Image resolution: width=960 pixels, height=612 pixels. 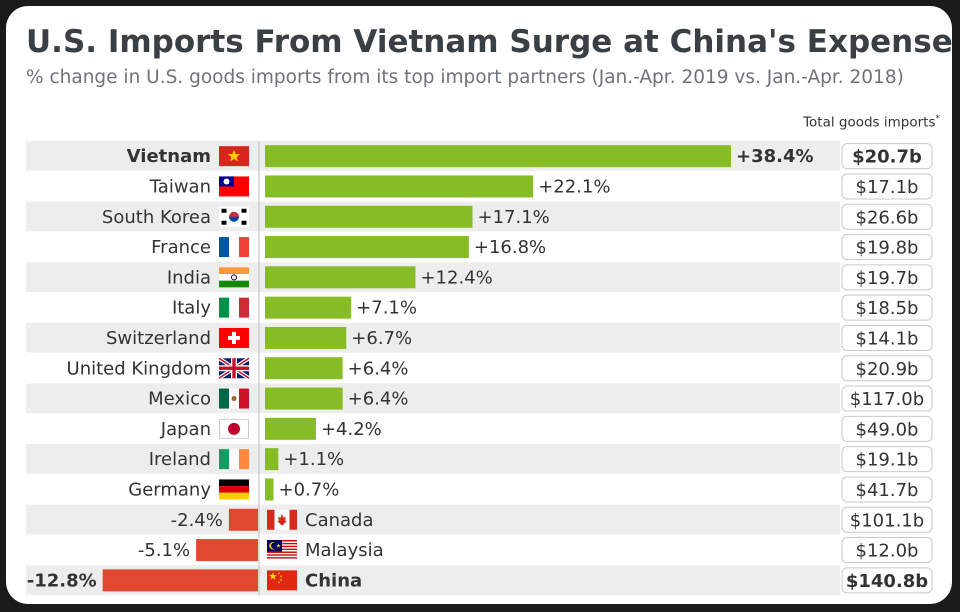 I want to click on category-label: United Kingdom, so click(x=139, y=368).